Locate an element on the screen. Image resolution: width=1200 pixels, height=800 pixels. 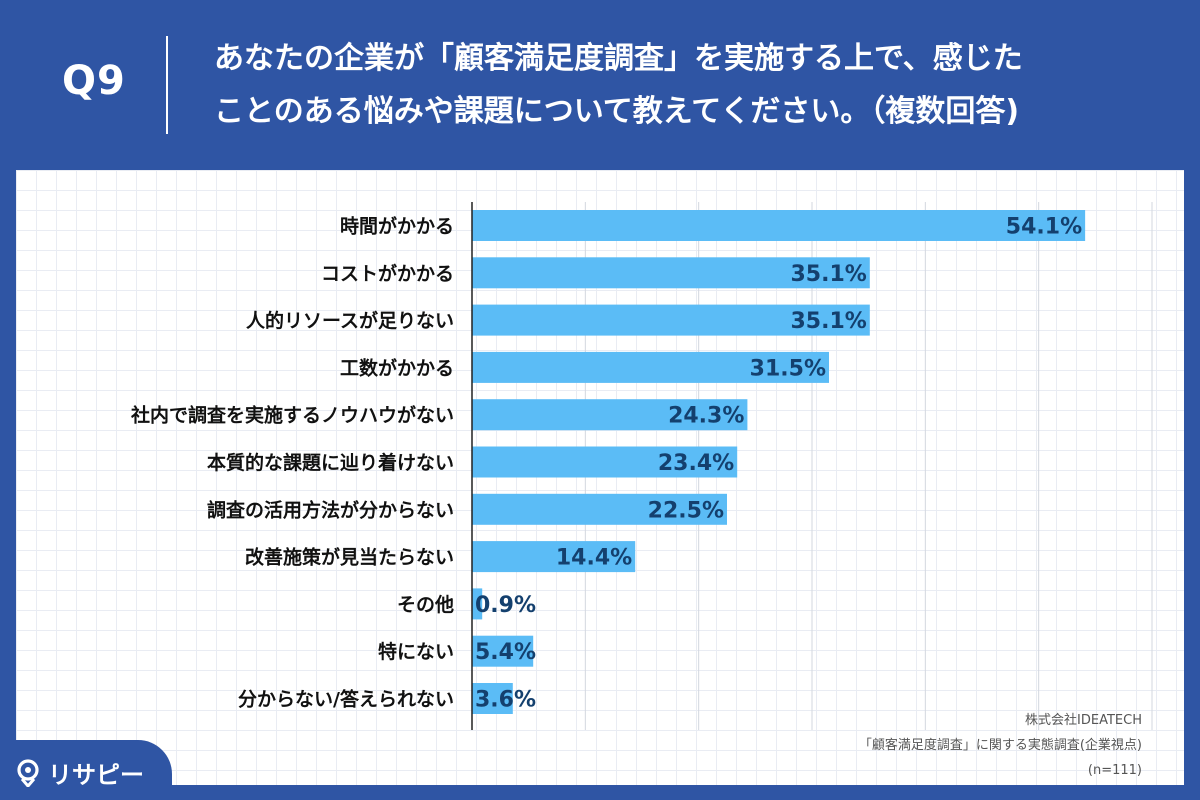
value-label: 3.6% is located at coordinates (505, 700).